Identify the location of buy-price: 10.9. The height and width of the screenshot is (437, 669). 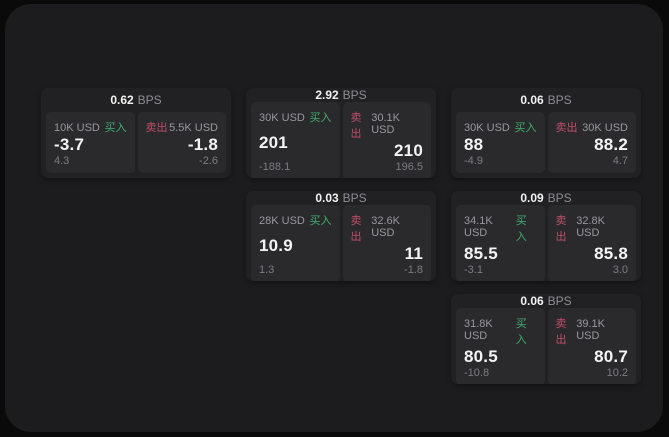
(276, 245).